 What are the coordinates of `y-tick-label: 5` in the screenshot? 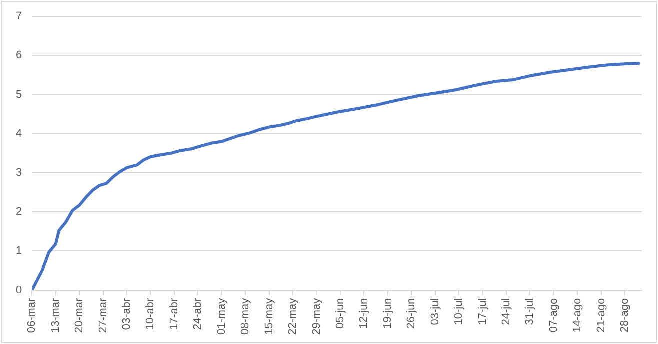 It's located at (19, 94).